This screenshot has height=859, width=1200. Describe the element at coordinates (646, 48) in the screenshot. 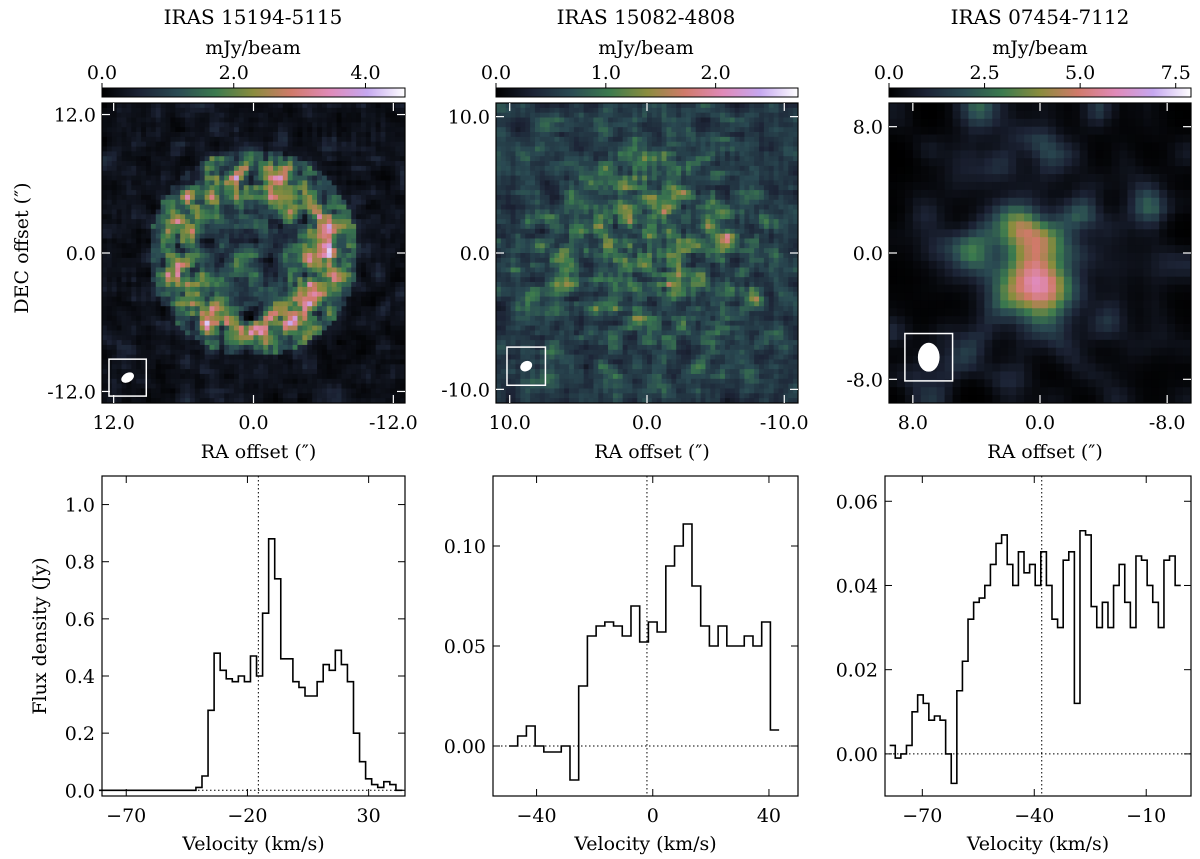

I see `colorbar-unit-label: mJy/beam` at that location.